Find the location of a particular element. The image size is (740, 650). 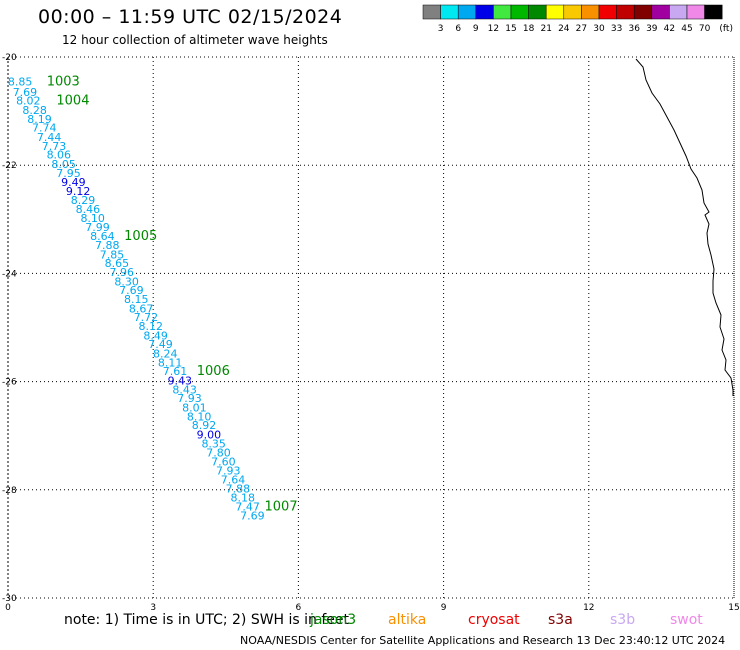

colorbar-tick-label: 15 is located at coordinates (510, 29).